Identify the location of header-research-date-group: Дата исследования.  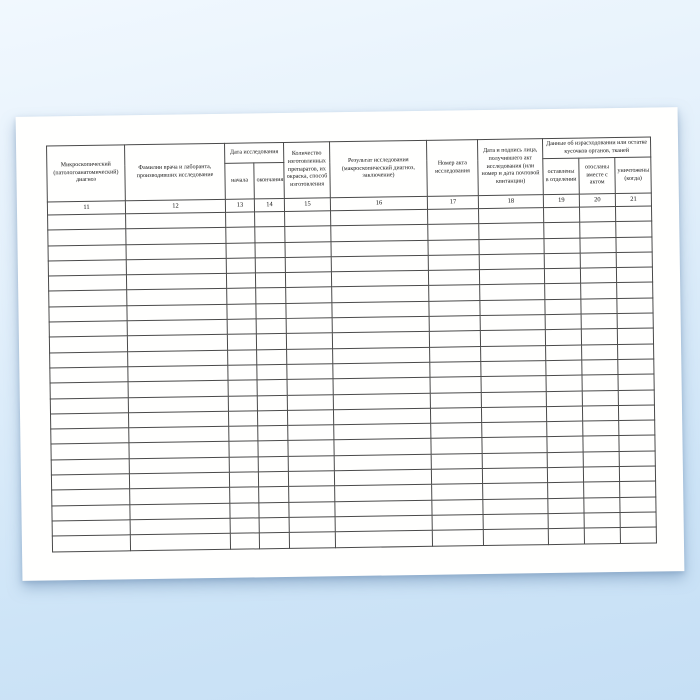
(254, 153).